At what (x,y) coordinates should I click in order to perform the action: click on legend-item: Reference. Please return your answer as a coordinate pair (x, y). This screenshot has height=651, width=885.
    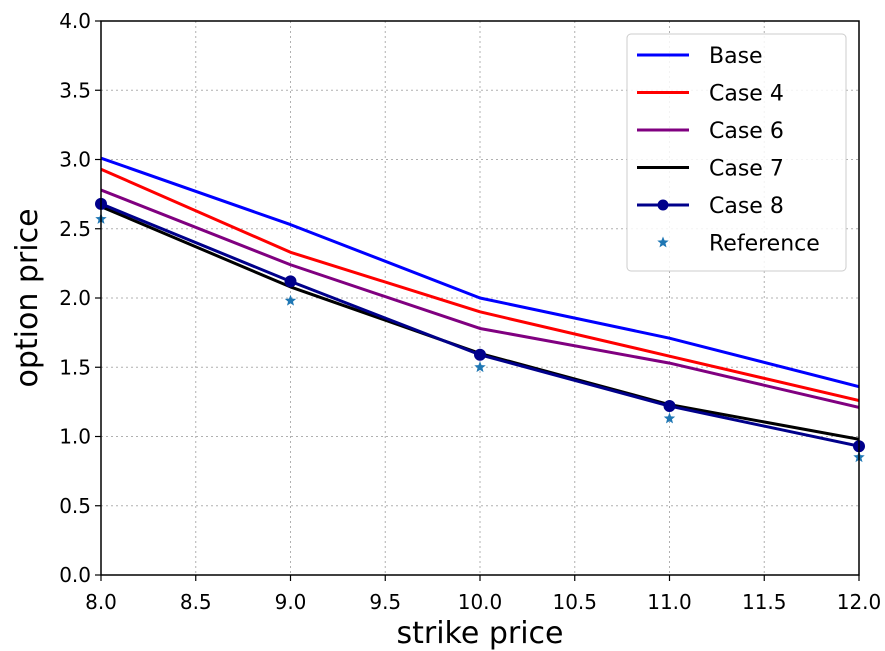
    Looking at the image, I should click on (738, 244).